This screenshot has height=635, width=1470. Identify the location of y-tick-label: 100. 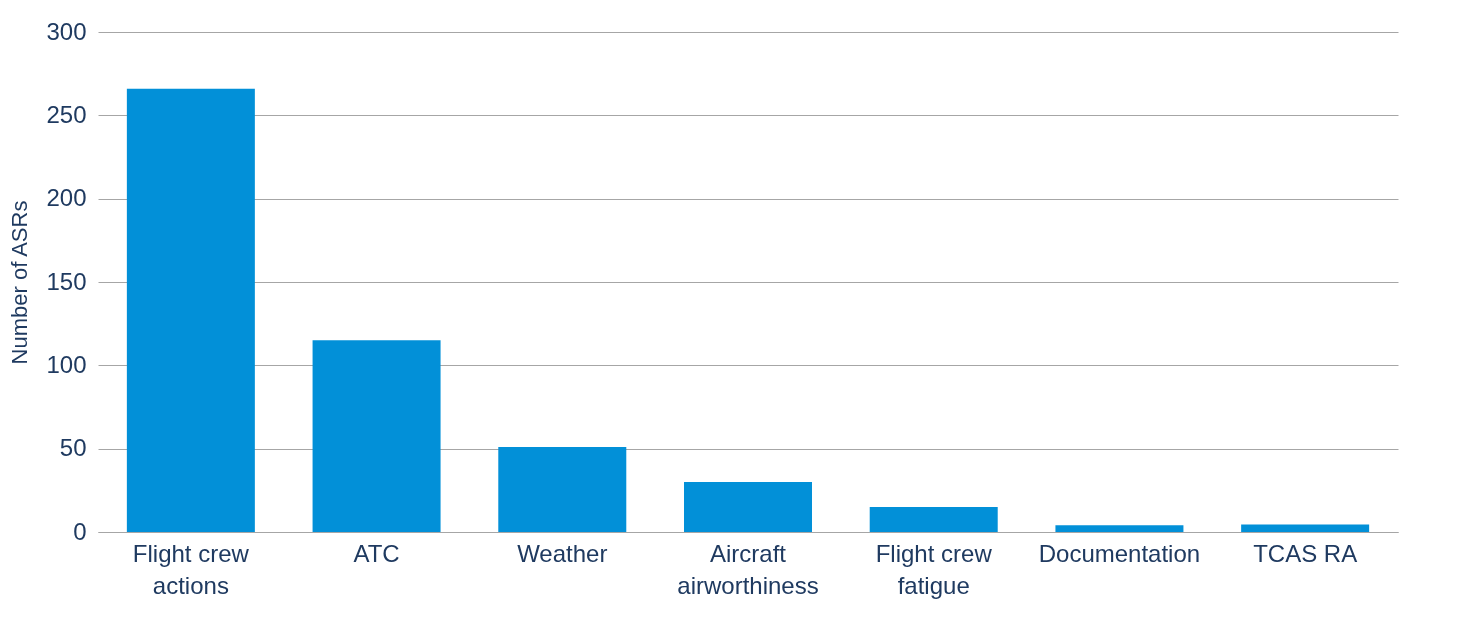
(66, 364).